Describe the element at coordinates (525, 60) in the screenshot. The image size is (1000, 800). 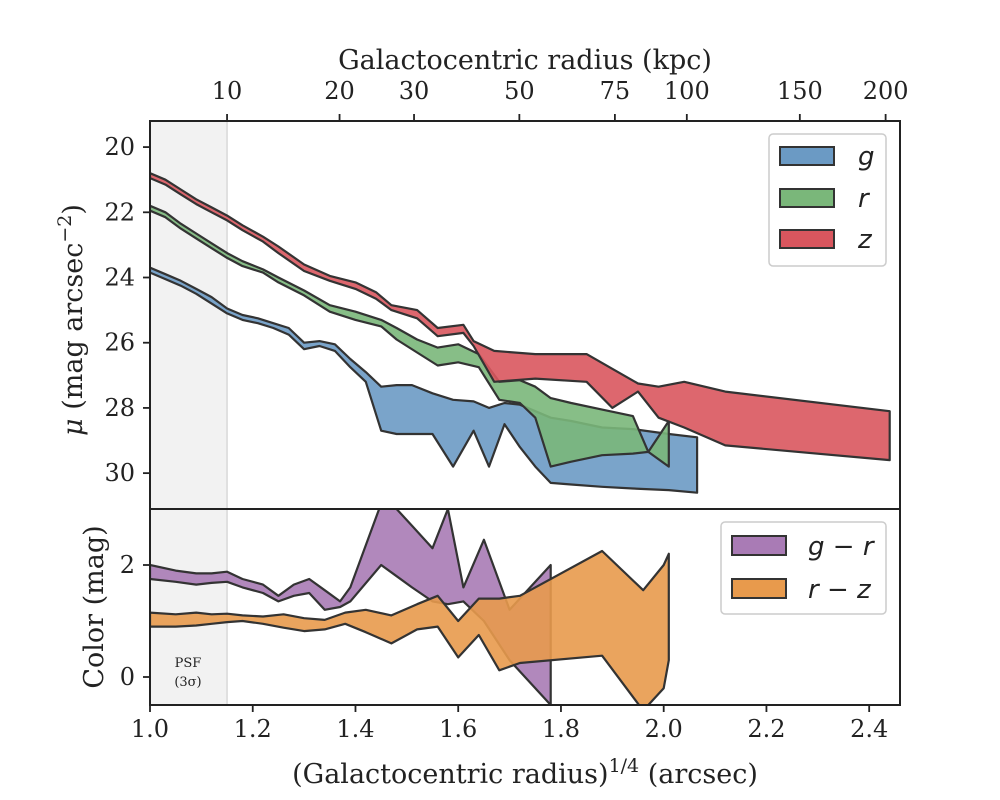
I see `top-x-axis-label: Galactocentric radius (kpc)` at that location.